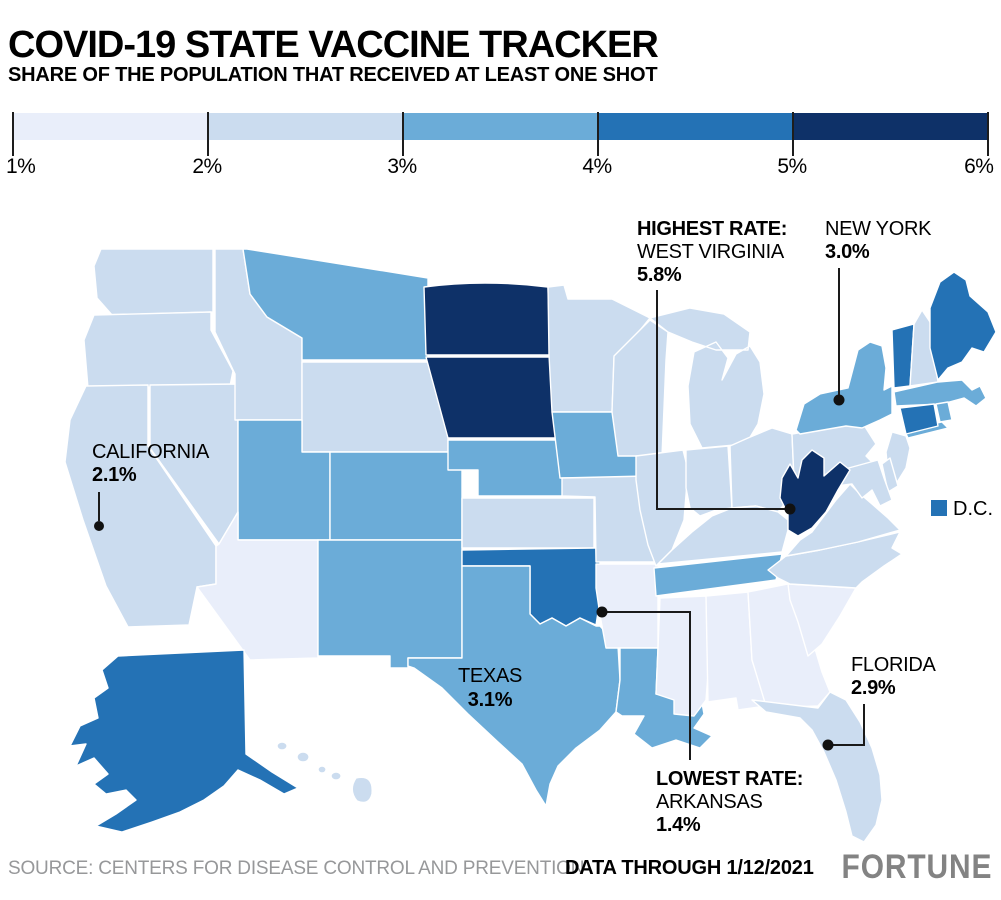 Image resolution: width=1001 pixels, height=900 pixels. Describe the element at coordinates (973, 509) in the screenshot. I see `dc-label: D.C.` at that location.